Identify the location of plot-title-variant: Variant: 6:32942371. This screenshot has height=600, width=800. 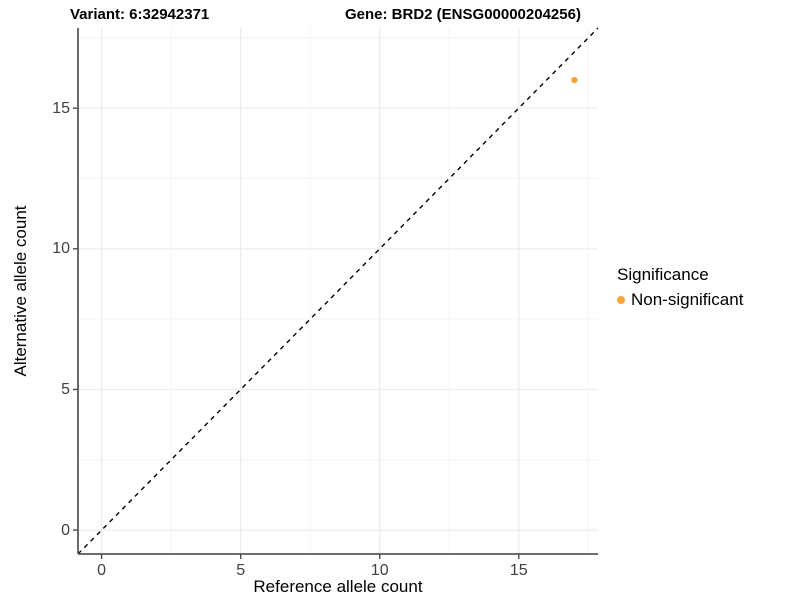
(140, 14).